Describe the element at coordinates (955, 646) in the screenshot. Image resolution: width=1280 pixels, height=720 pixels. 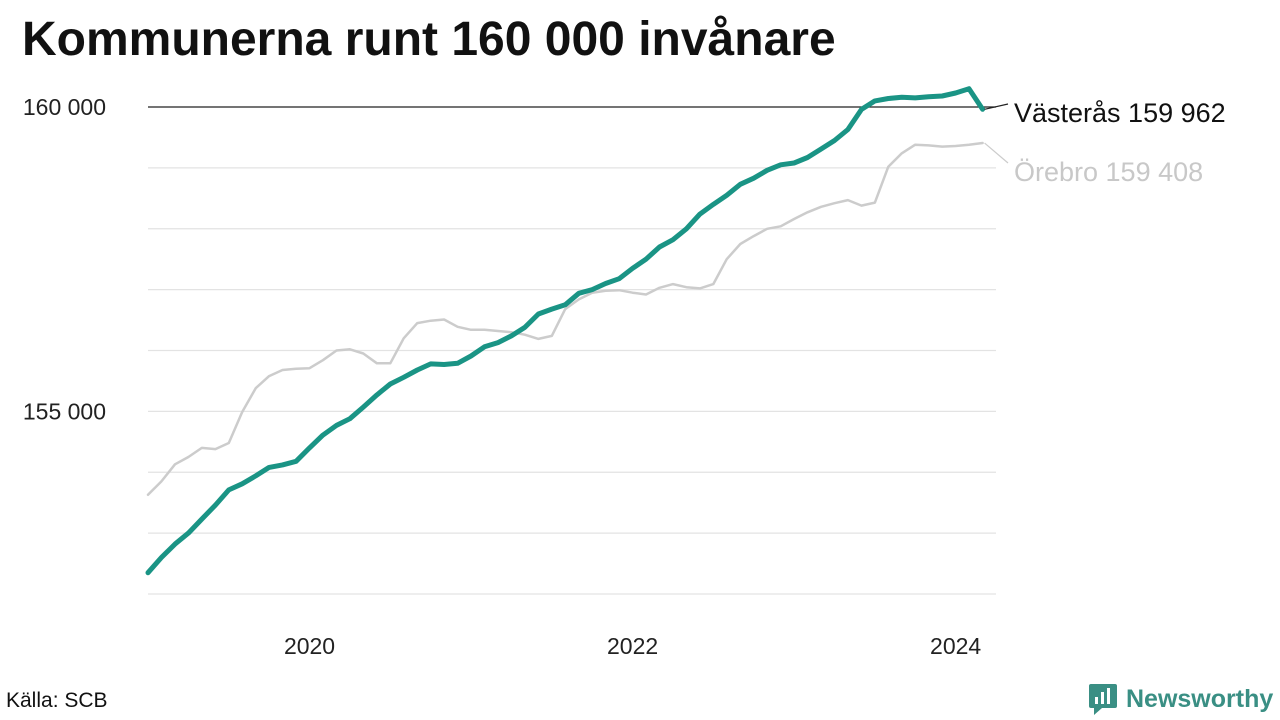
I see `x-tick-label: 2024` at that location.